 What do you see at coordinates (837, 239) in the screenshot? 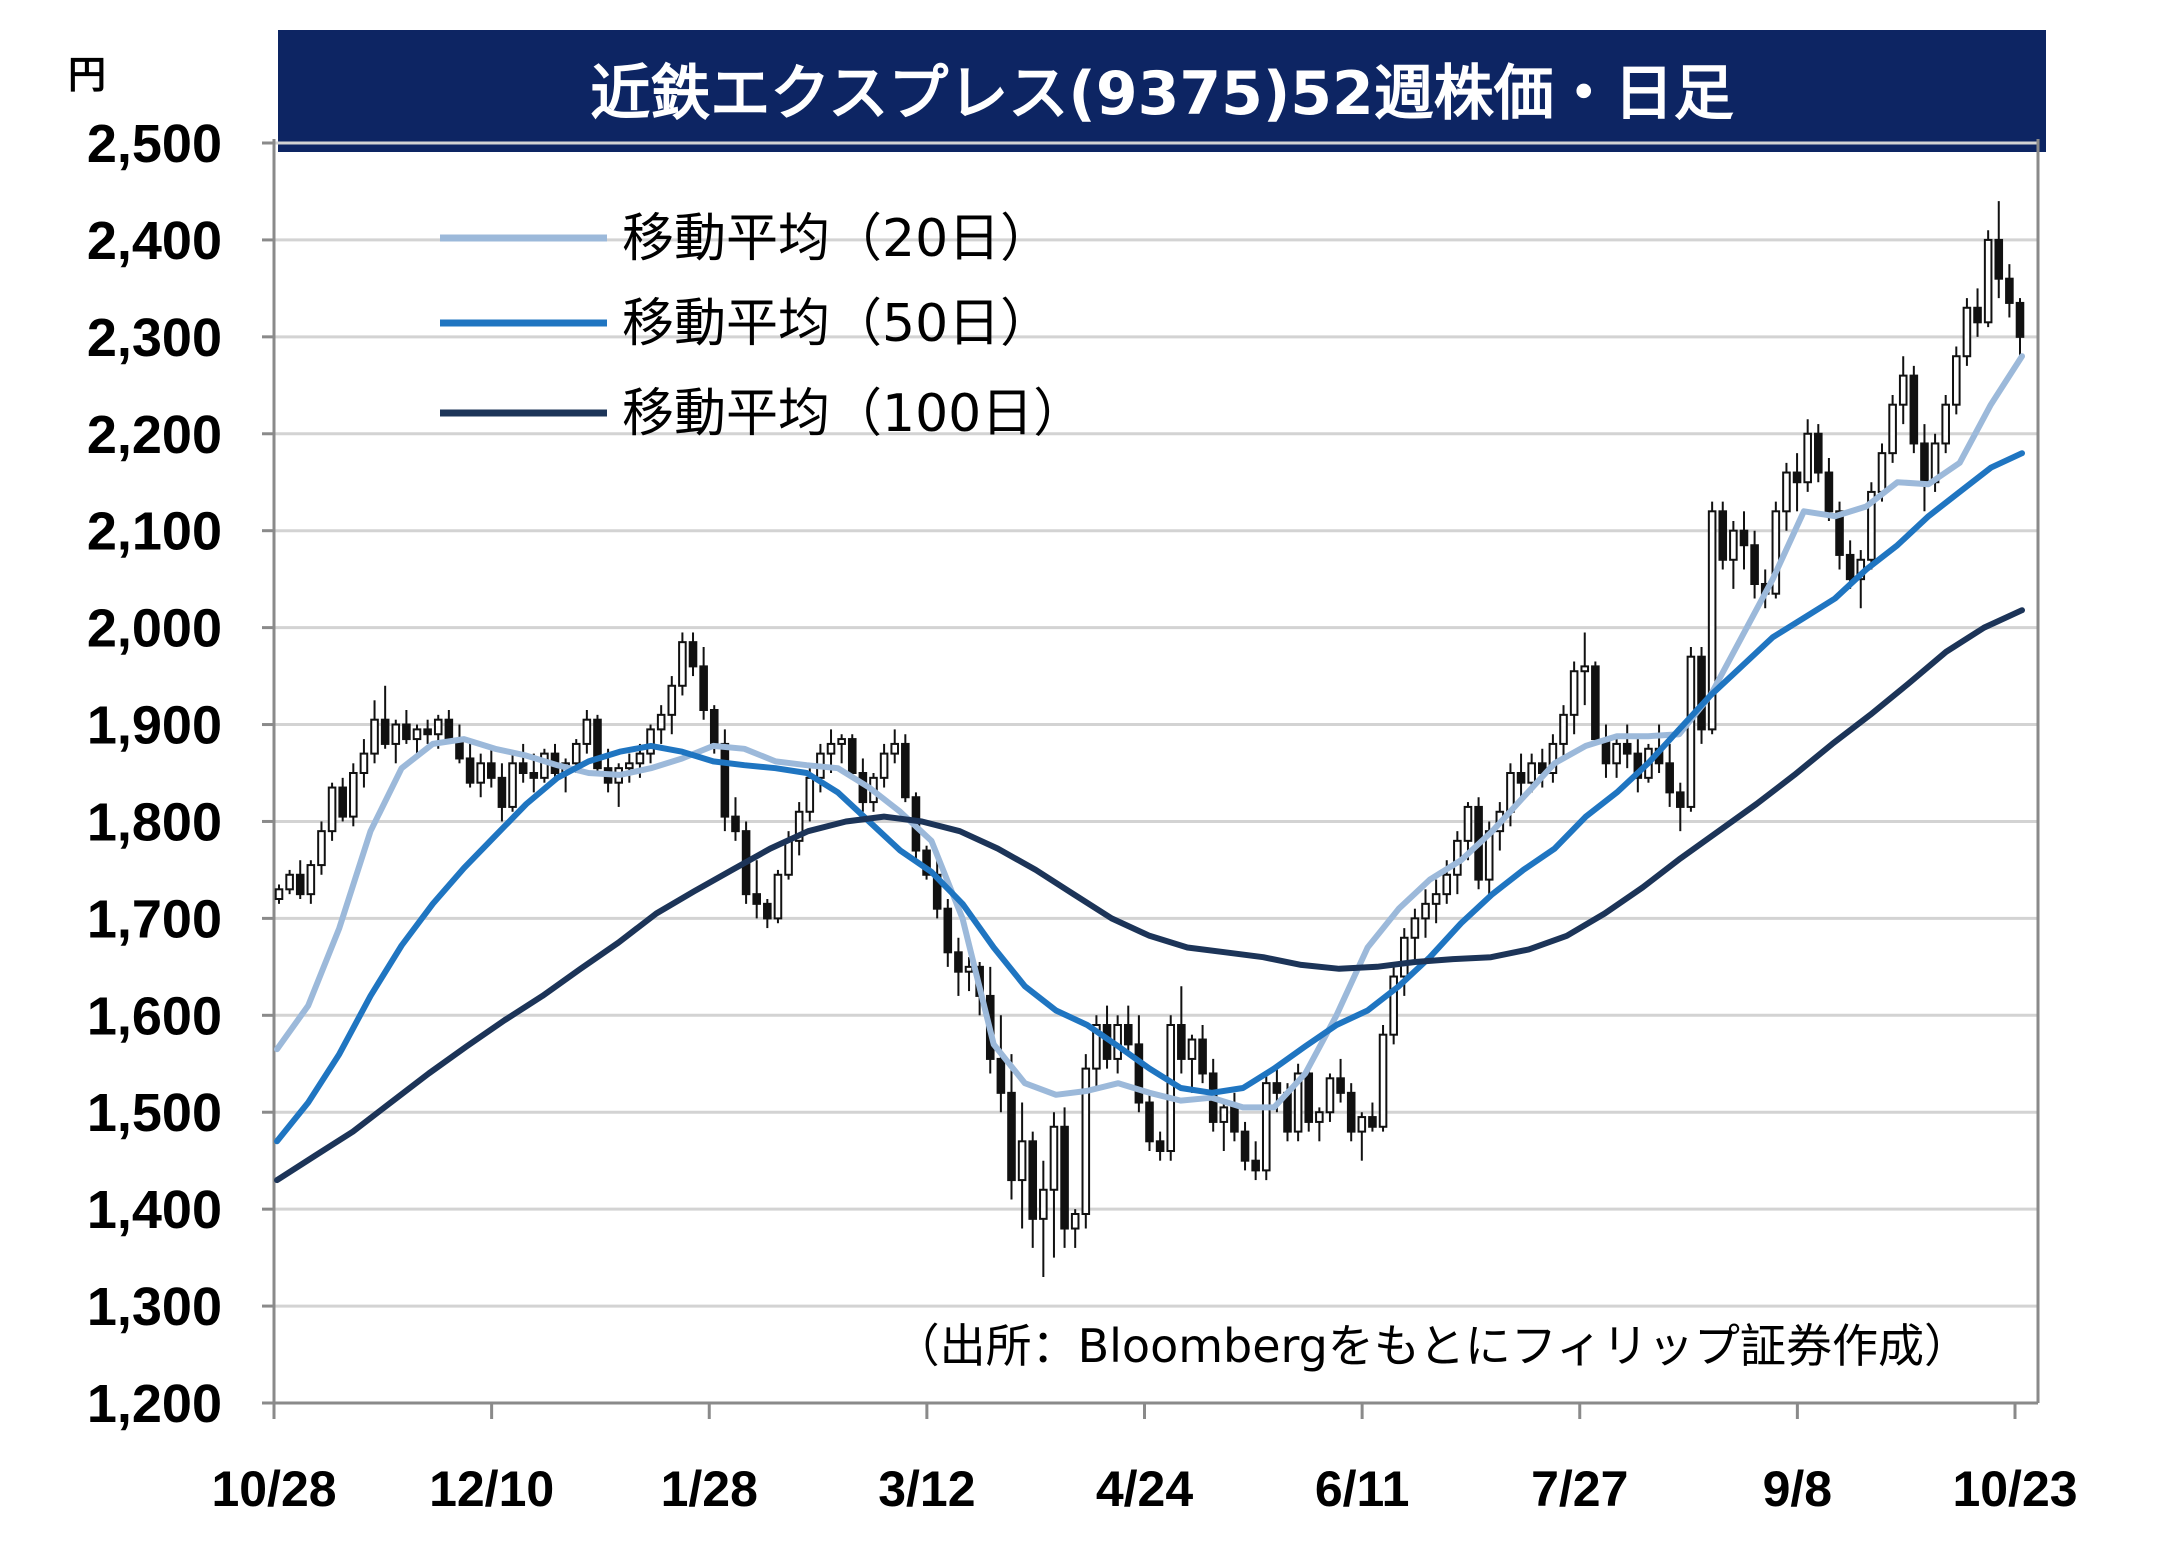
I see `legend-label-ma20: 移動平均（20日）` at bounding box center [837, 239].